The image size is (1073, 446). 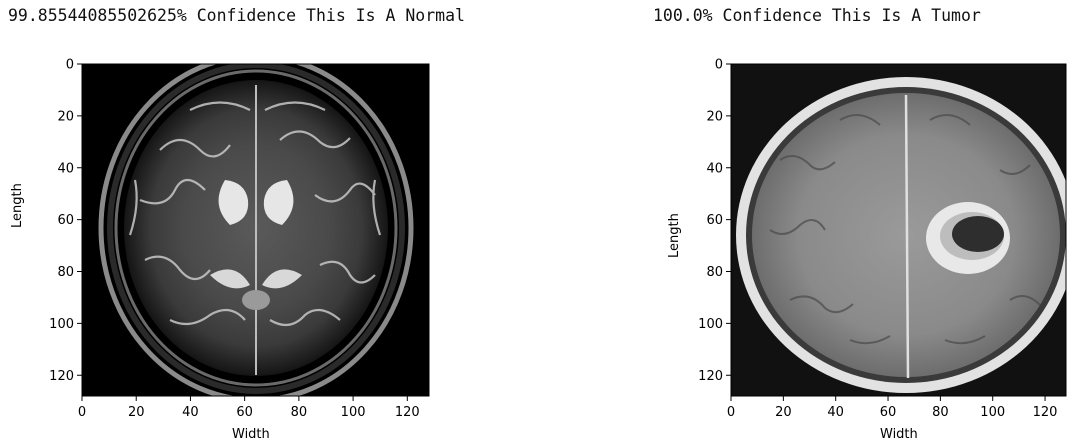 I want to click on right-x-axis-label: Width, so click(x=899, y=434).